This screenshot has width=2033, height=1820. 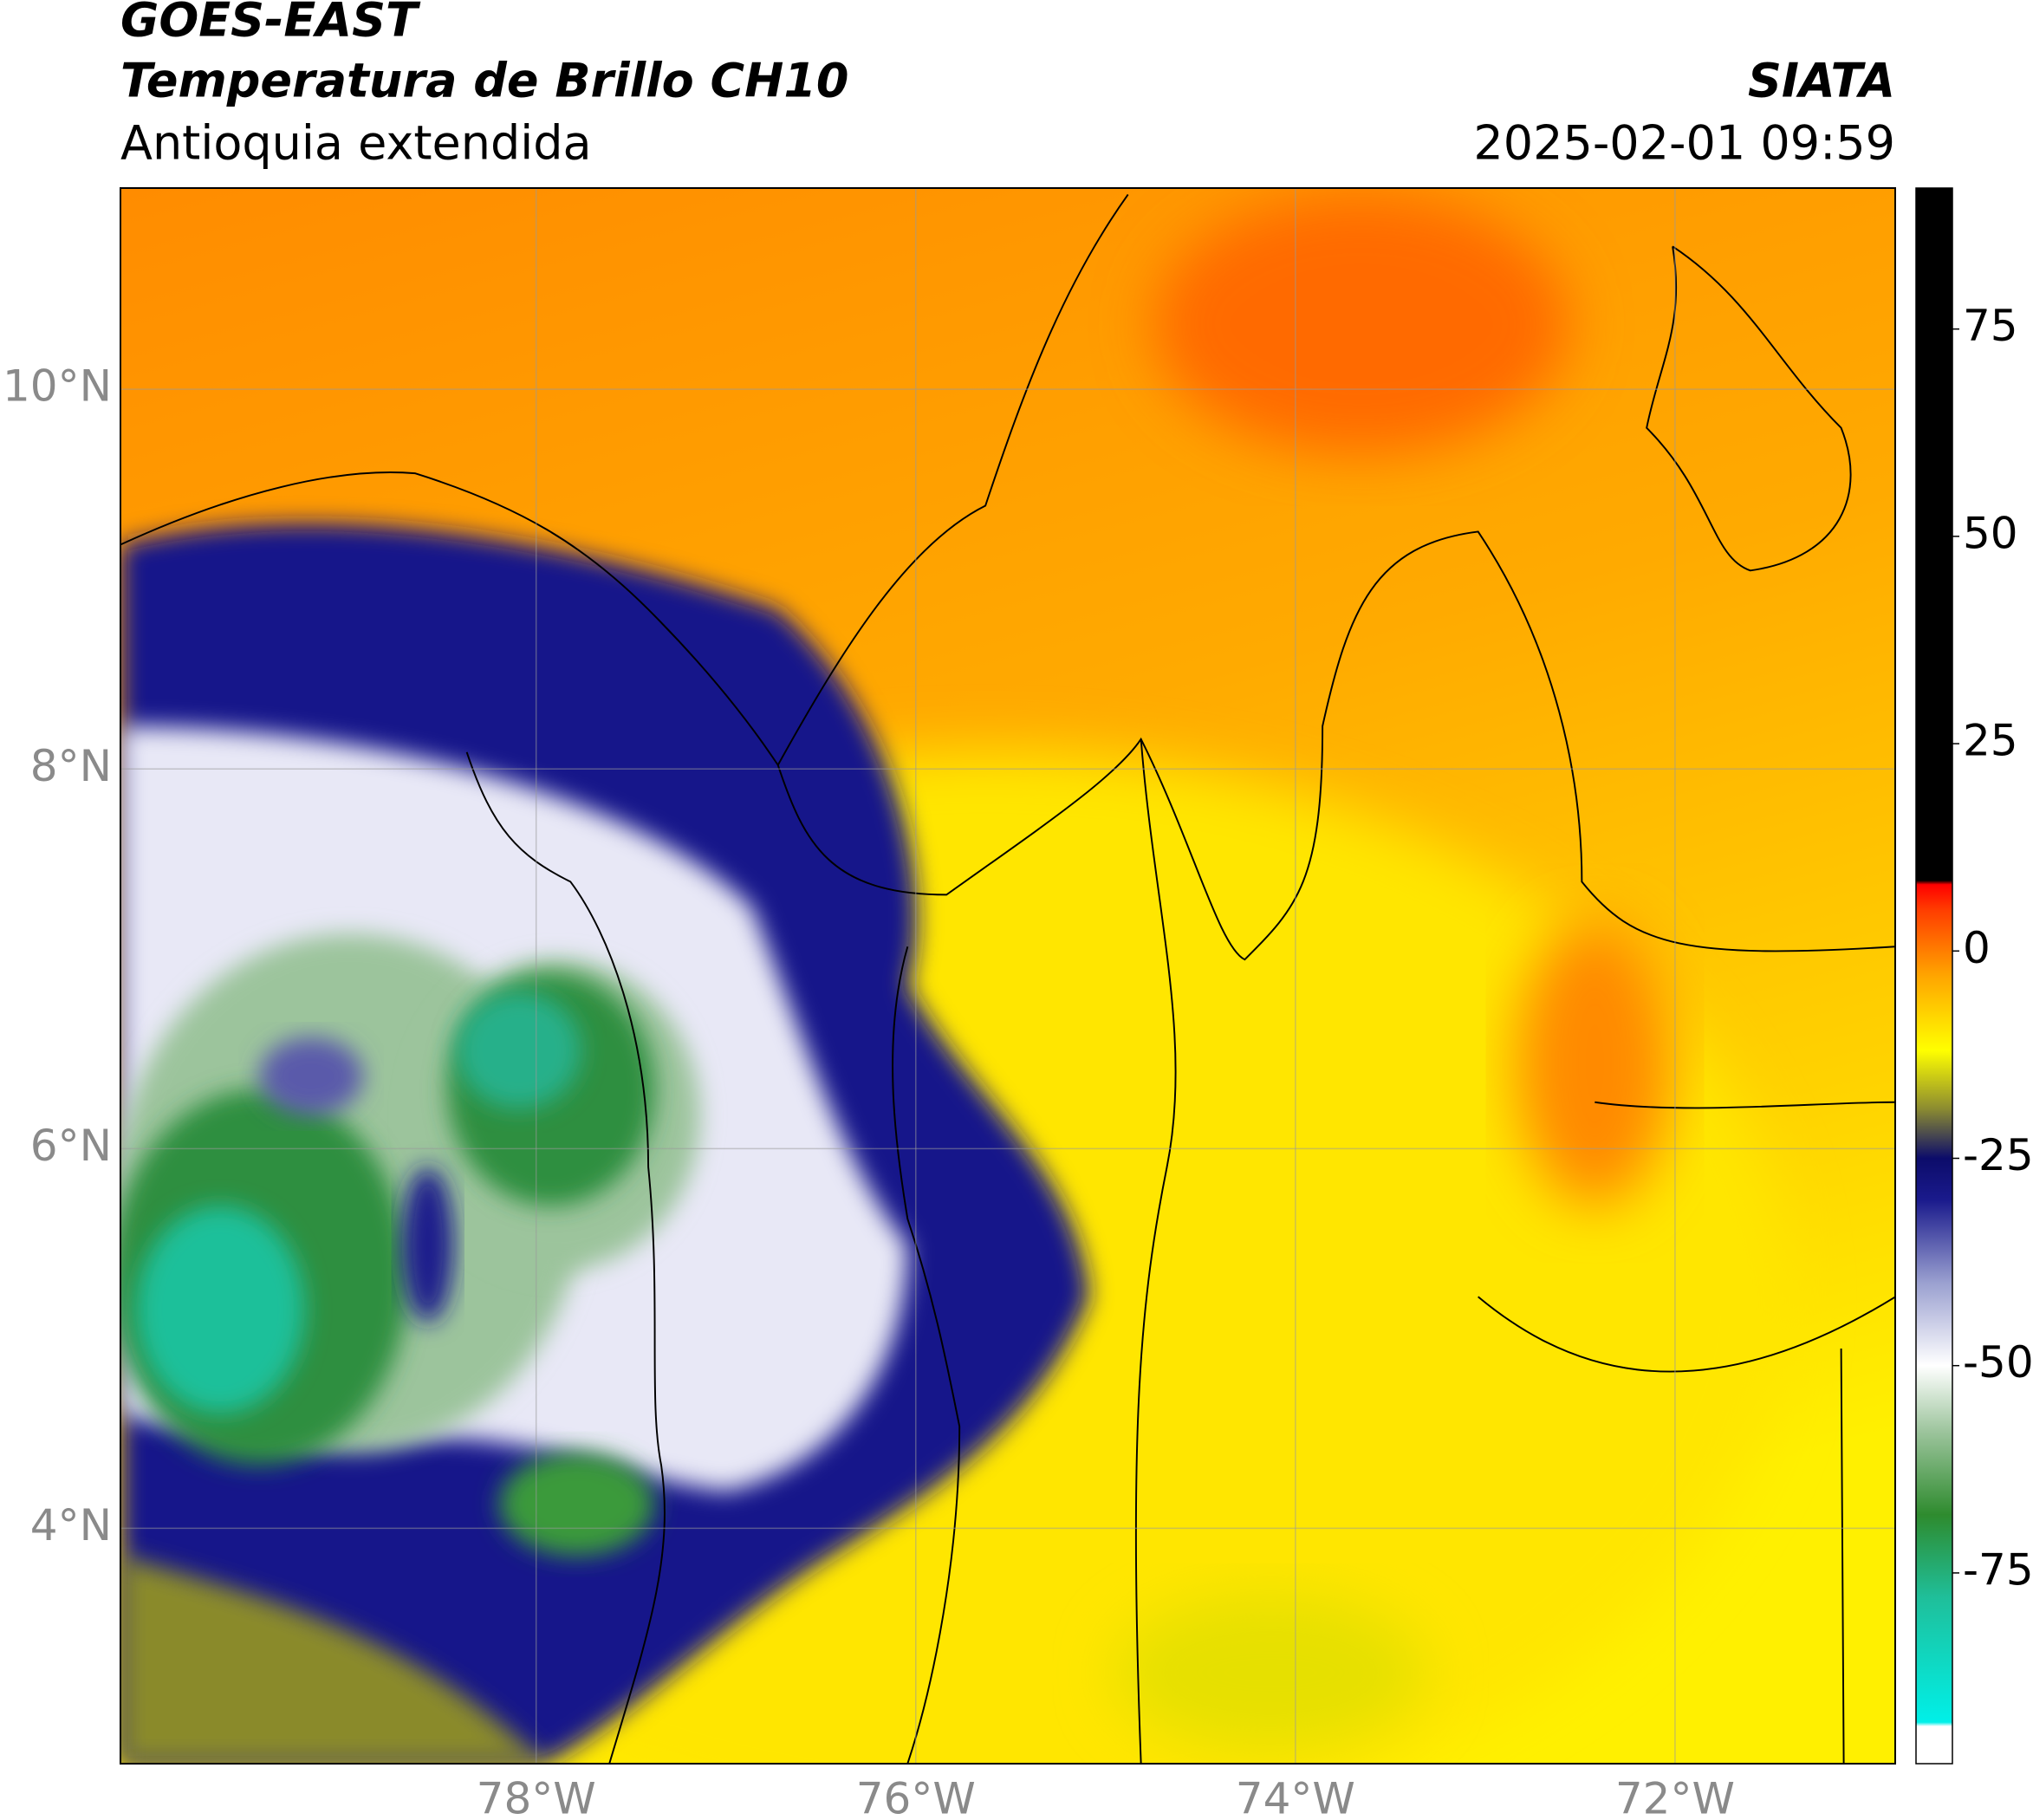 What do you see at coordinates (356, 143) in the screenshot?
I see `region: Antioquia extendida` at bounding box center [356, 143].